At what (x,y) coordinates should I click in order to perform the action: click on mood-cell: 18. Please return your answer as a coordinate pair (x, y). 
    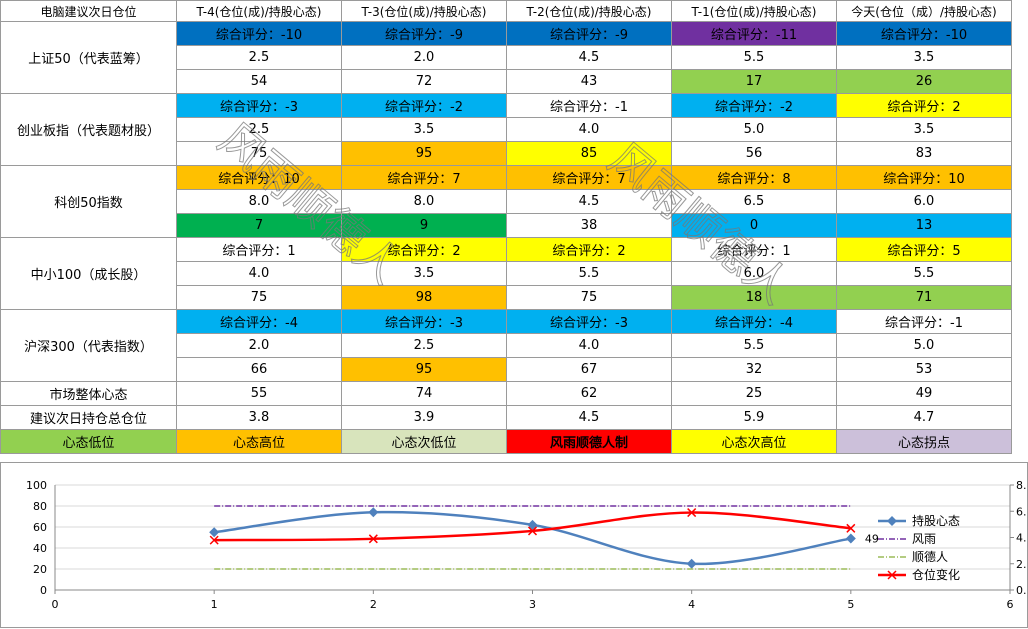
    Looking at the image, I should click on (754, 298).